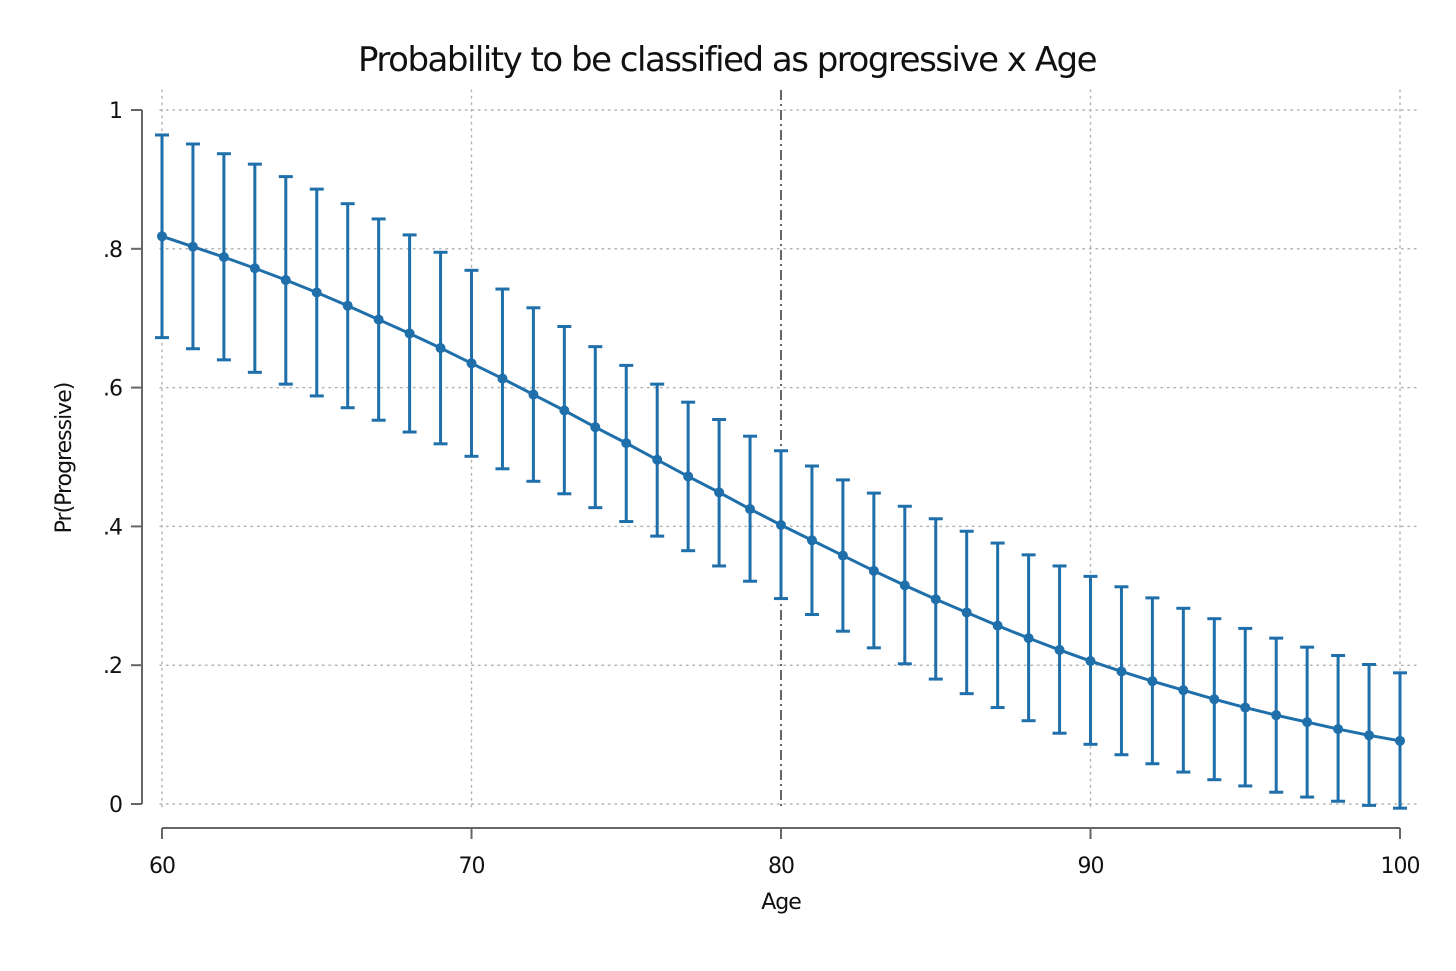  I want to click on x-tick-label: 80, so click(781, 866).